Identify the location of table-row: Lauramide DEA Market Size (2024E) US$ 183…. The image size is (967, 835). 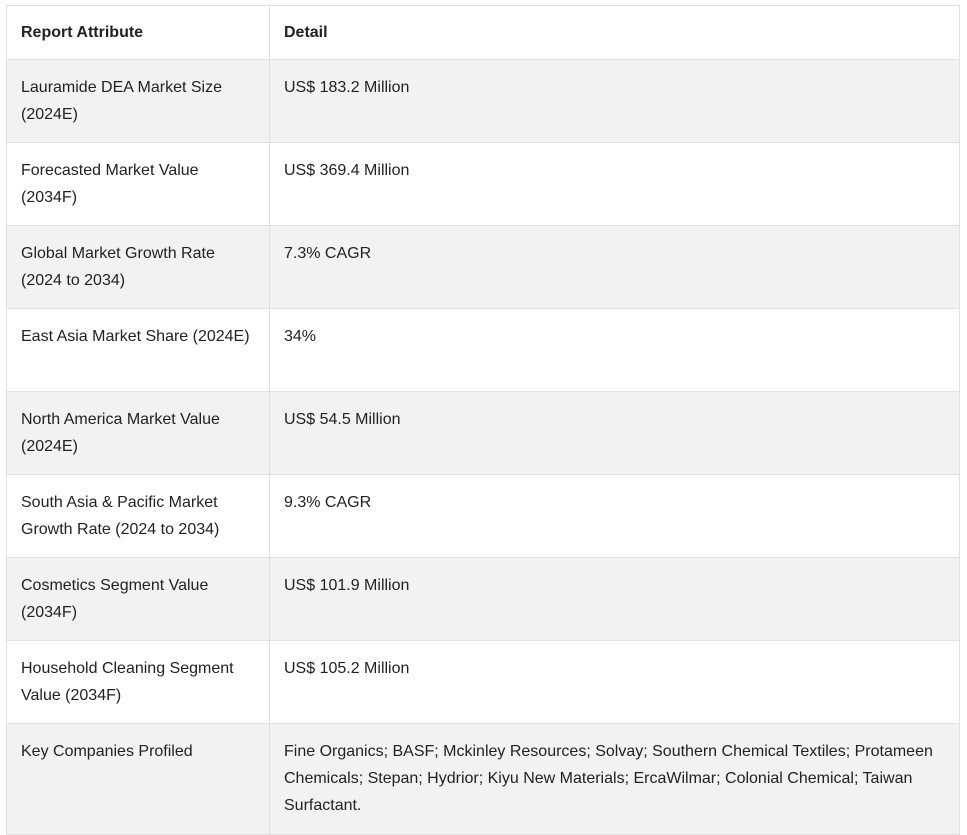
(483, 101).